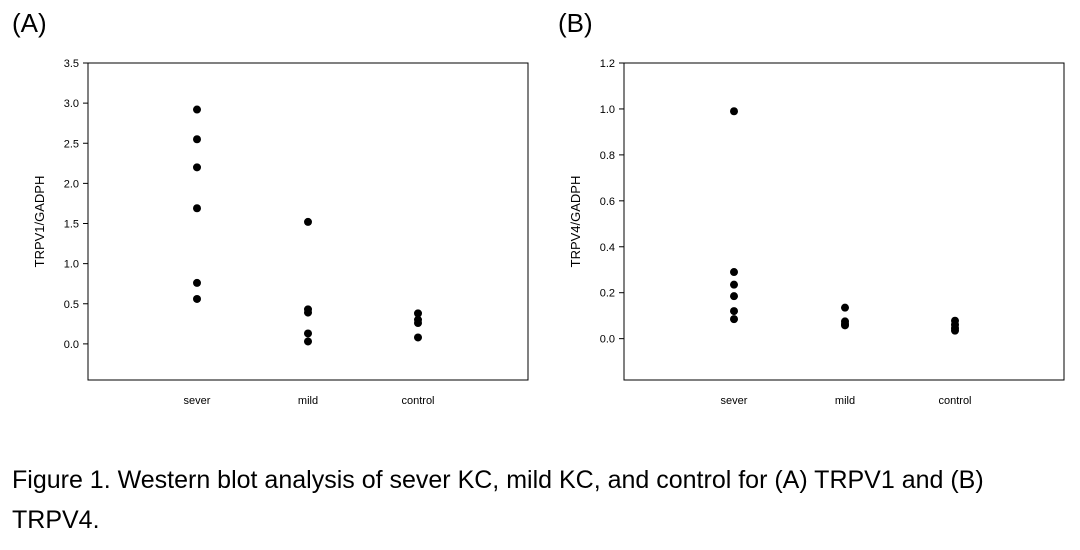 This screenshot has width=1080, height=550. What do you see at coordinates (607, 294) in the screenshot?
I see `chart-b-ytick-label: 0.2` at bounding box center [607, 294].